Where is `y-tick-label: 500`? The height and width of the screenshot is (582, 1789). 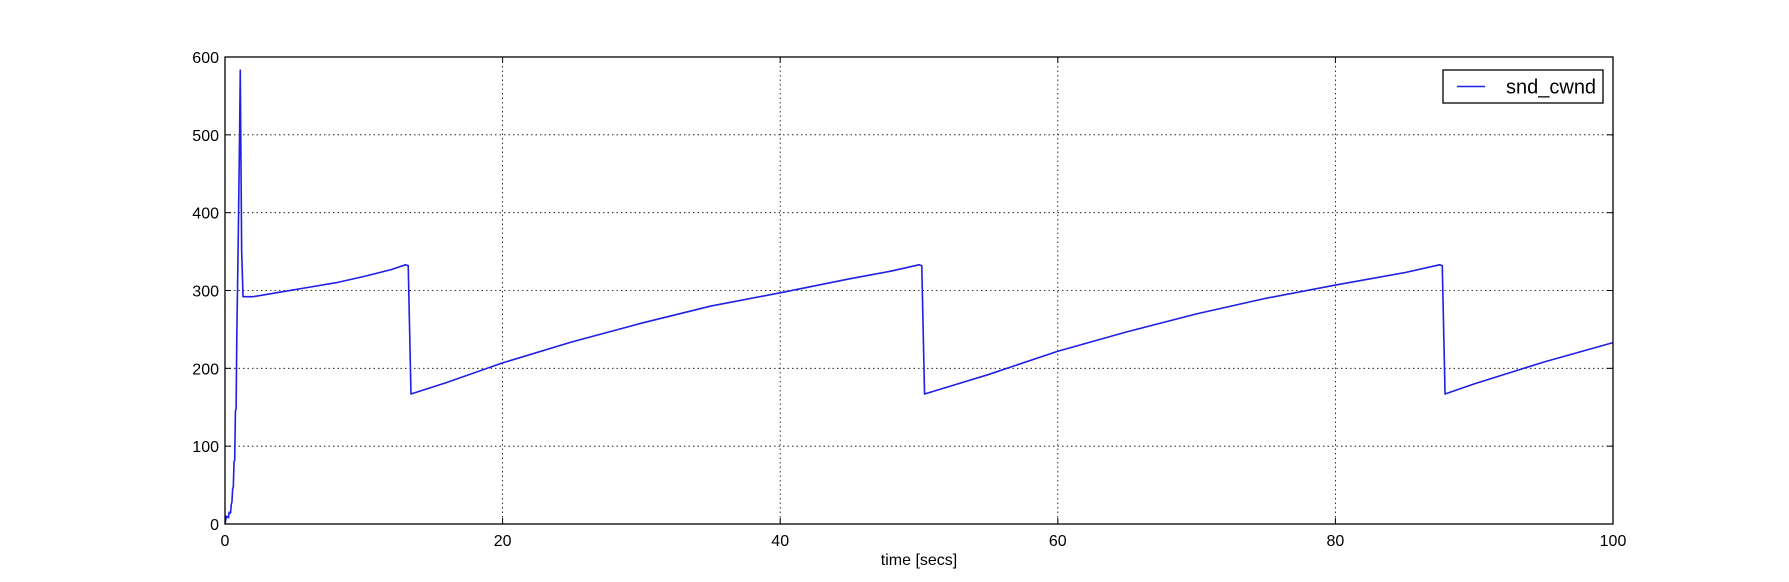
y-tick-label: 500 is located at coordinates (205, 136).